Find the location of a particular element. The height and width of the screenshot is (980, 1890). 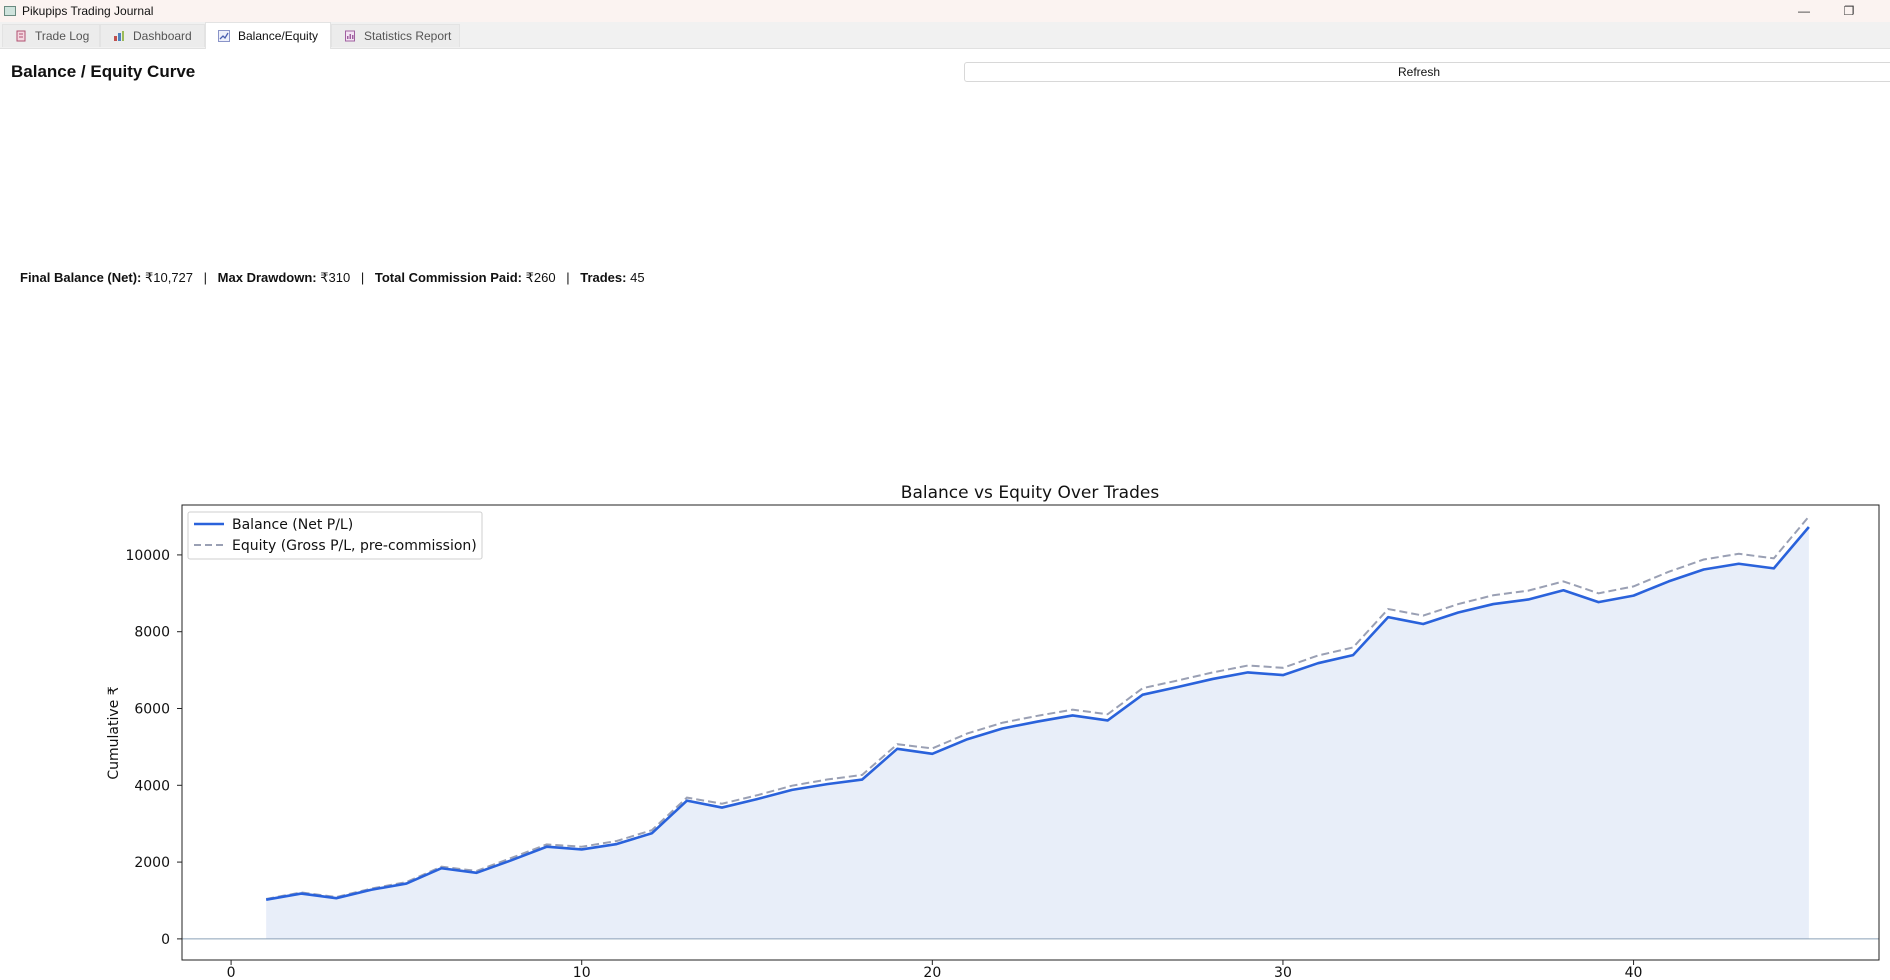

tab-dashboard: Dashboard is located at coordinates (152, 35).